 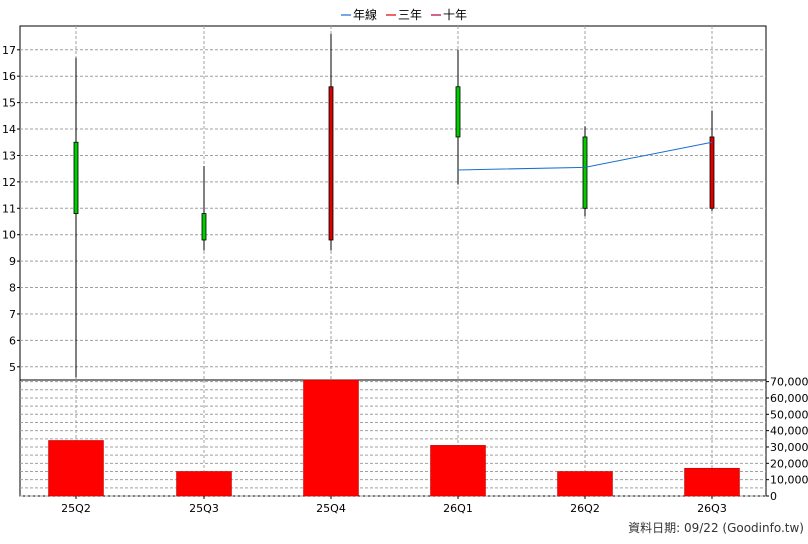 What do you see at coordinates (789, 480) in the screenshot?
I see `volume-tick-label: 10,000` at bounding box center [789, 480].